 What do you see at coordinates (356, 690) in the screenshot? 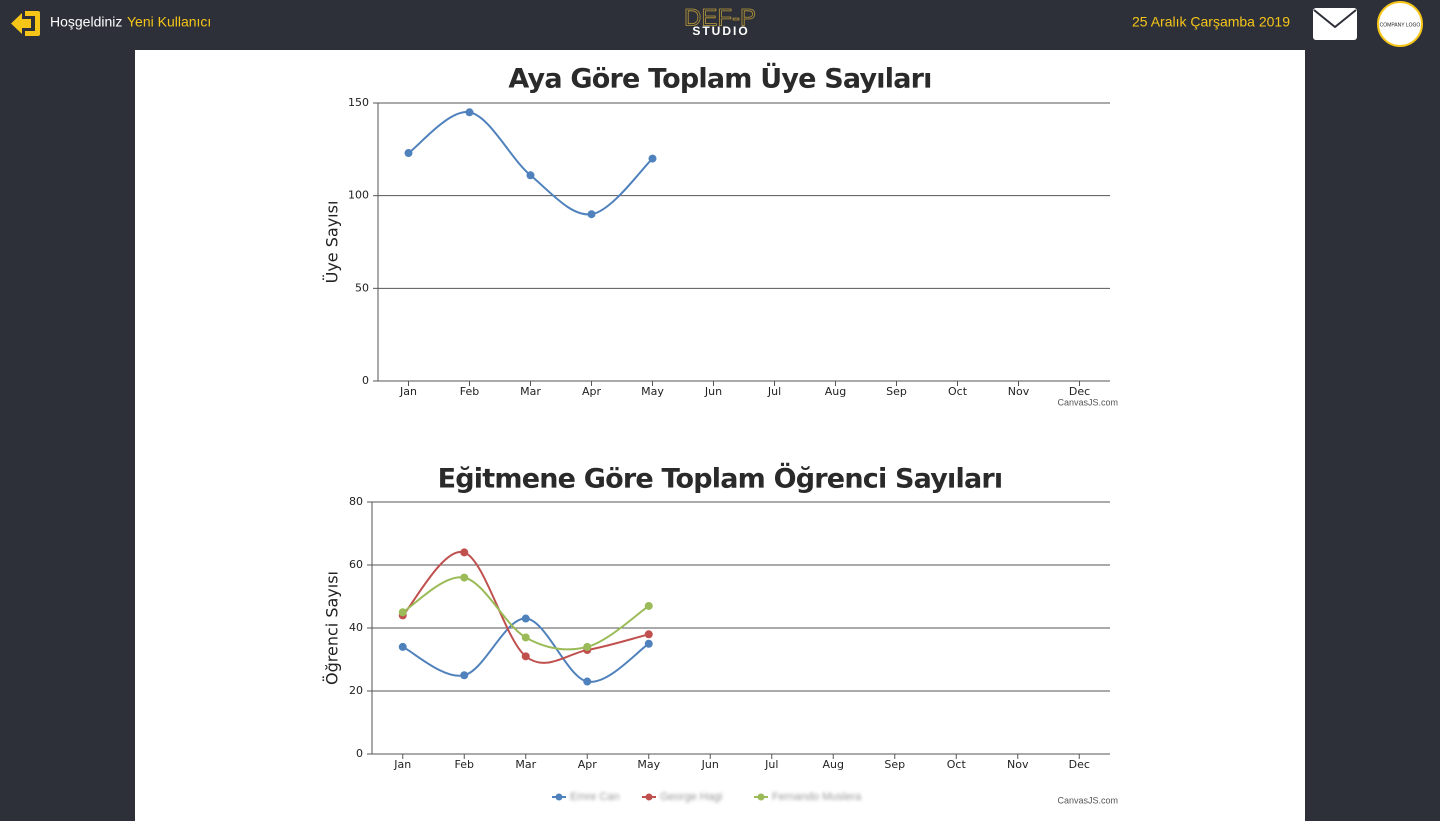
I see `y-tick-label: 20` at bounding box center [356, 690].